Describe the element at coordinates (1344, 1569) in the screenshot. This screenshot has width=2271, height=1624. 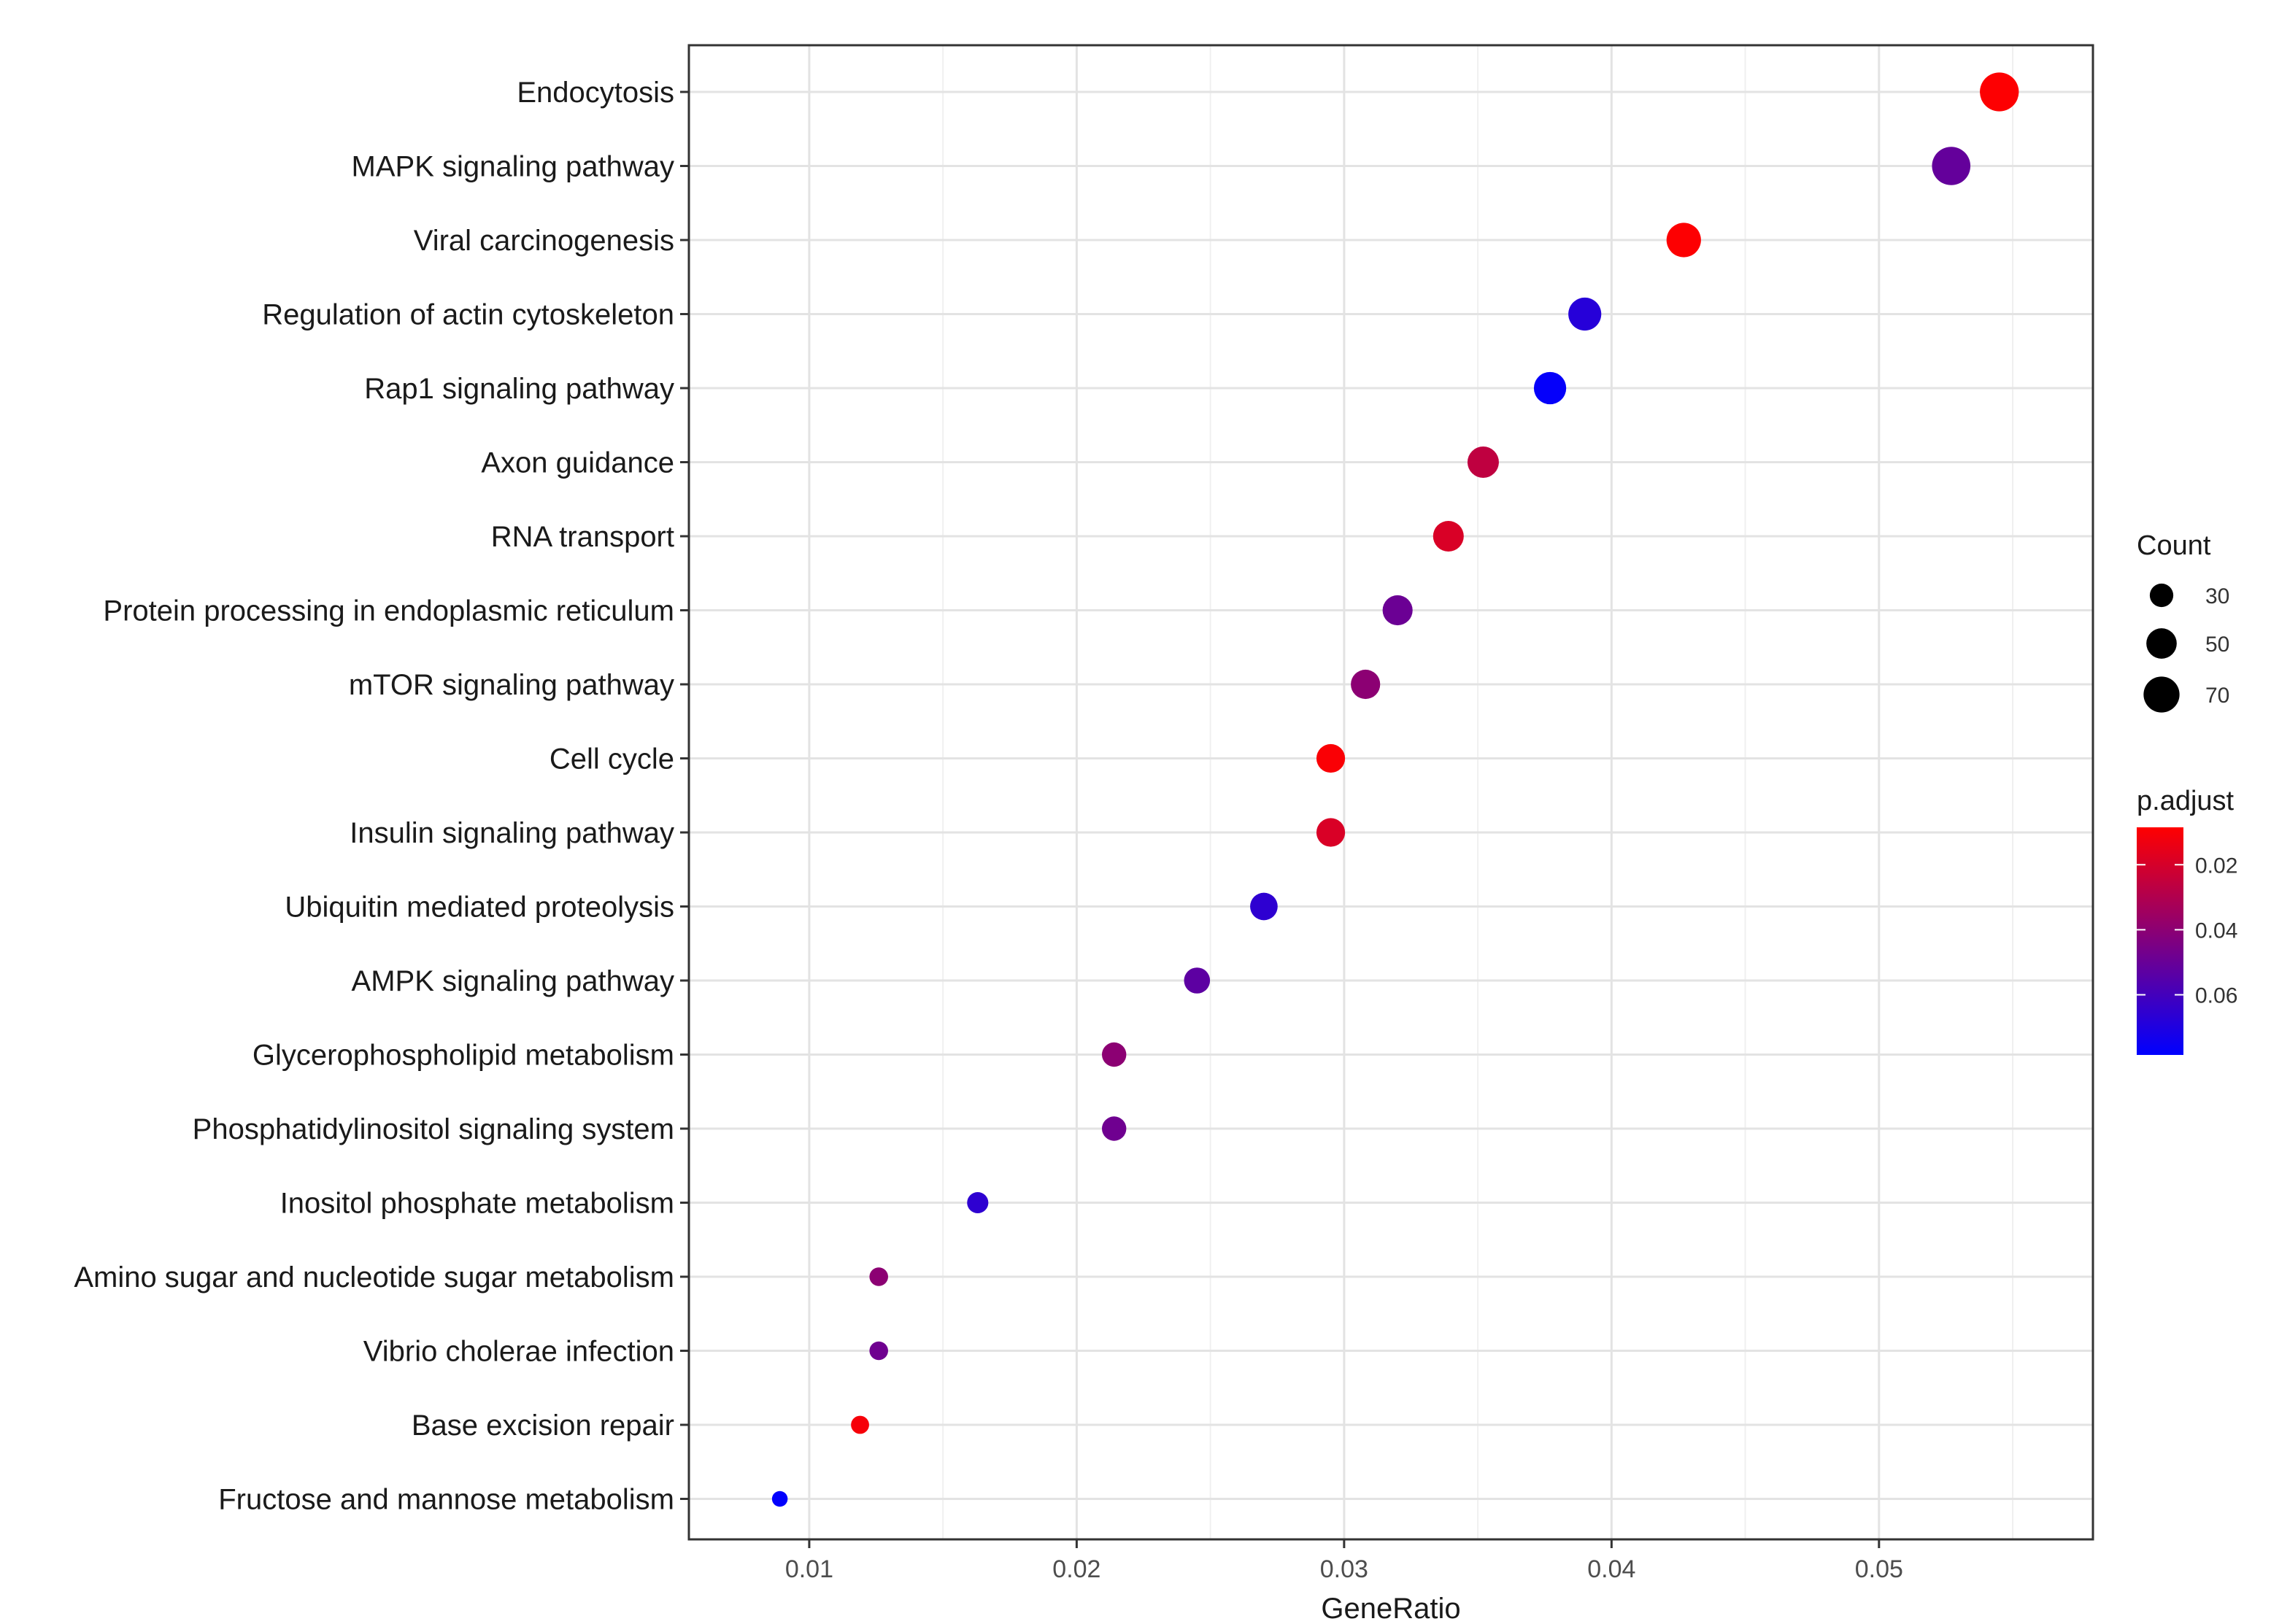
I see `x-tick-label: 0.03` at that location.